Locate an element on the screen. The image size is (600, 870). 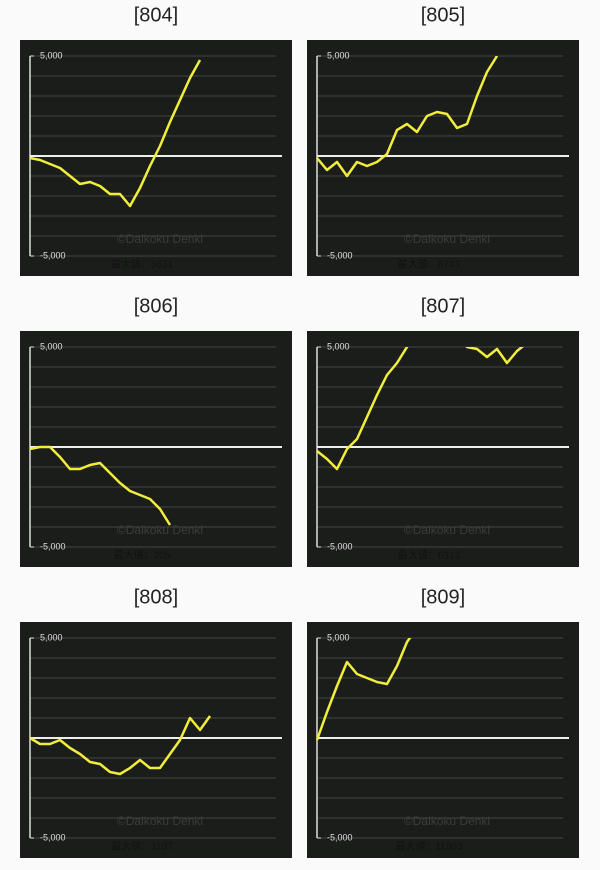
chart-panel: [808] 5,000 -5,000 ©Daikoku Denki 最大値：1107 is located at coordinates (156, 722).